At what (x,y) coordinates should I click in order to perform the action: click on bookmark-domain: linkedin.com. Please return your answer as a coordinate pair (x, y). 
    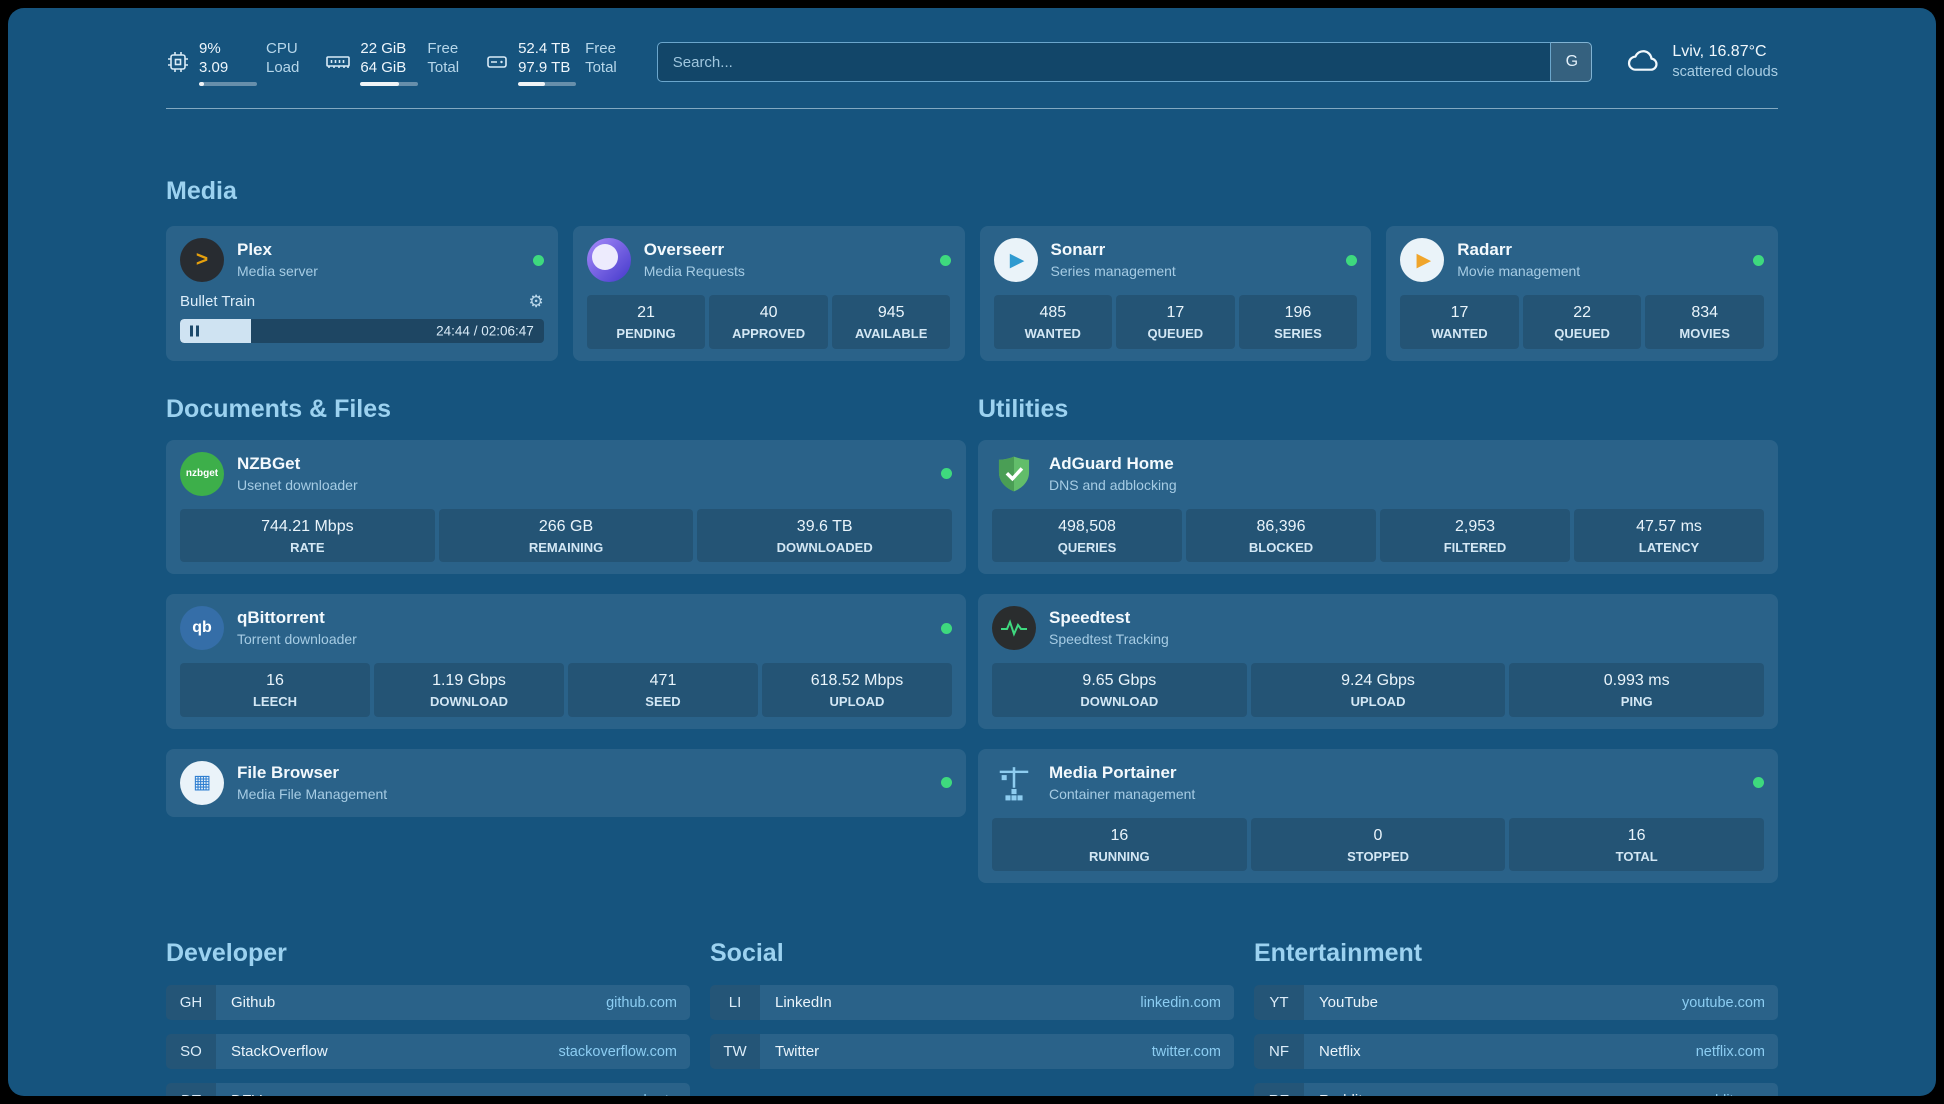
    Looking at the image, I should click on (1180, 1002).